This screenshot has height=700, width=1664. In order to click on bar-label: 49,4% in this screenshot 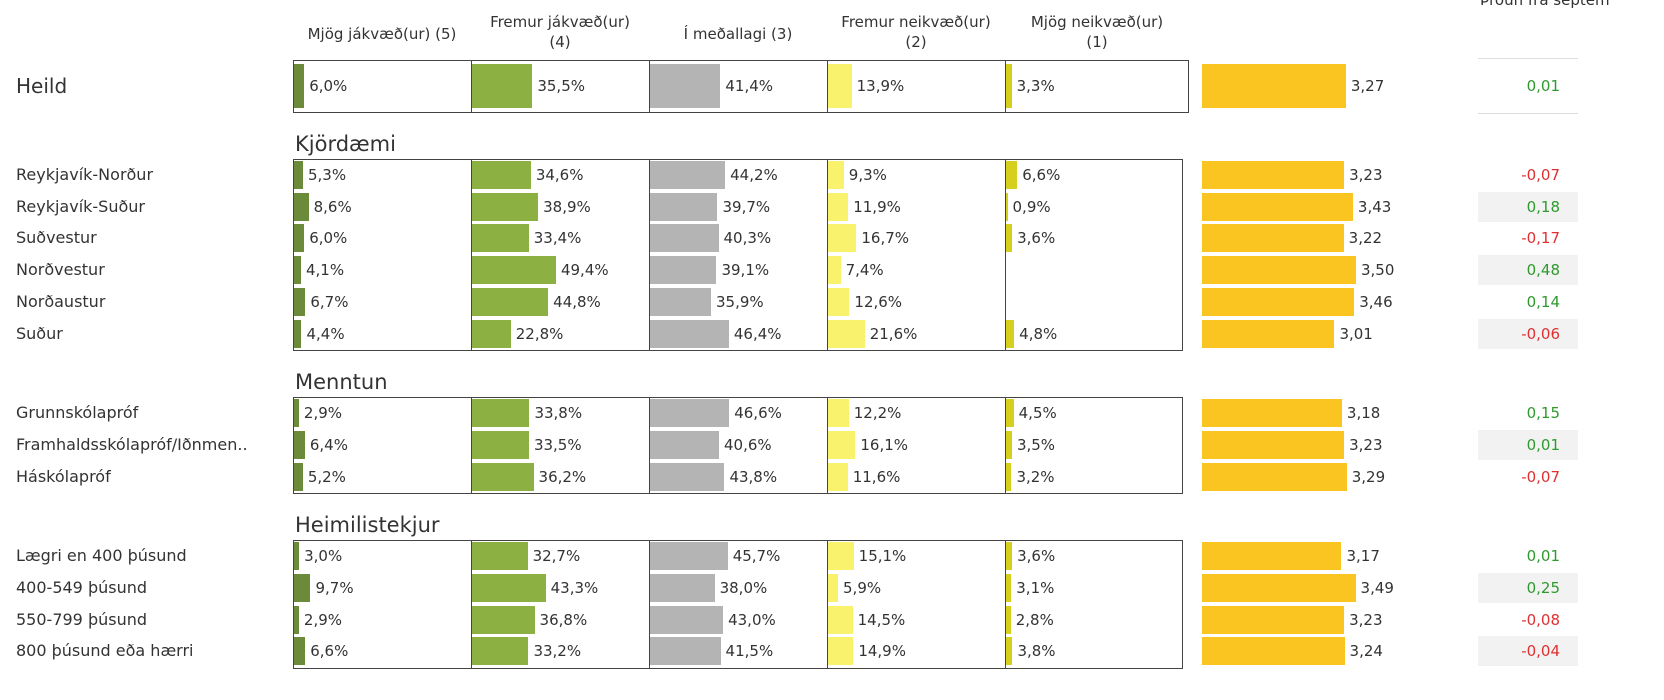, I will do `click(584, 270)`.